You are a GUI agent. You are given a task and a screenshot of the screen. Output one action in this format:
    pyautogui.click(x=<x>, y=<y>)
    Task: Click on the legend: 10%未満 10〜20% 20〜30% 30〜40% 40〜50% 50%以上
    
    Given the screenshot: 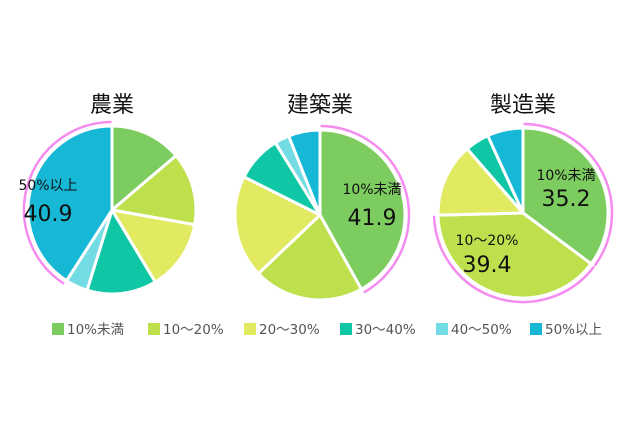 What is the action you would take?
    pyautogui.click(x=327, y=330)
    